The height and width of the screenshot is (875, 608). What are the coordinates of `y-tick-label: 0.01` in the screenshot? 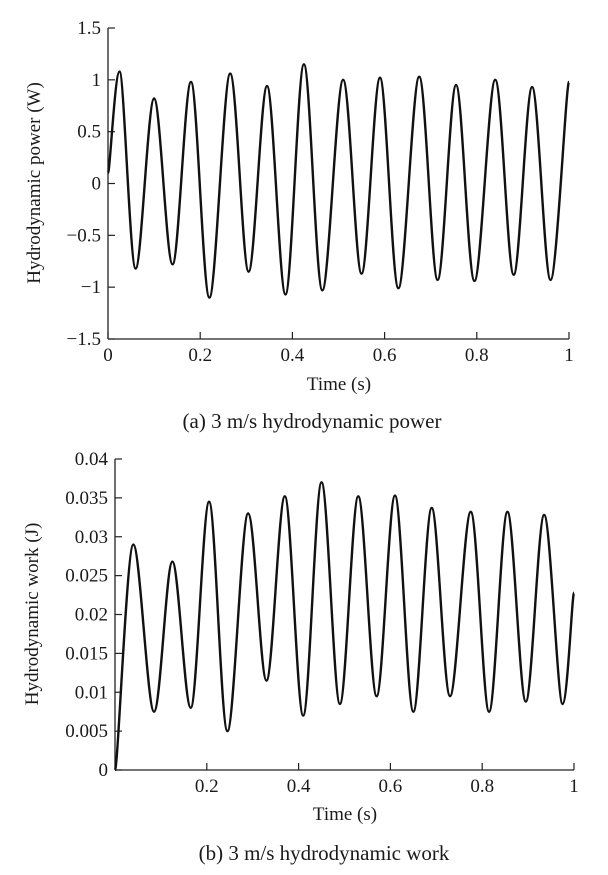 It's located at (91, 692).